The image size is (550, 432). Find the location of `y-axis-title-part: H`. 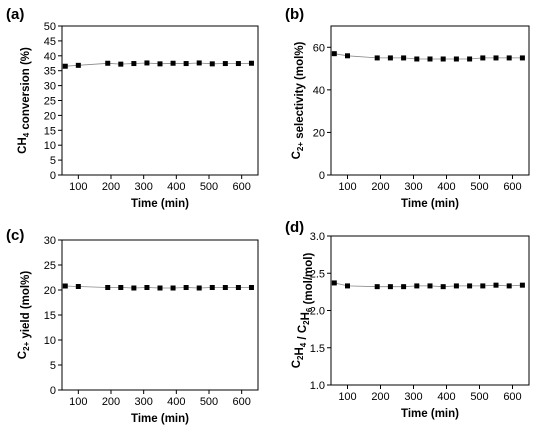

y-axis-title-part: H is located at coordinates (306, 316).